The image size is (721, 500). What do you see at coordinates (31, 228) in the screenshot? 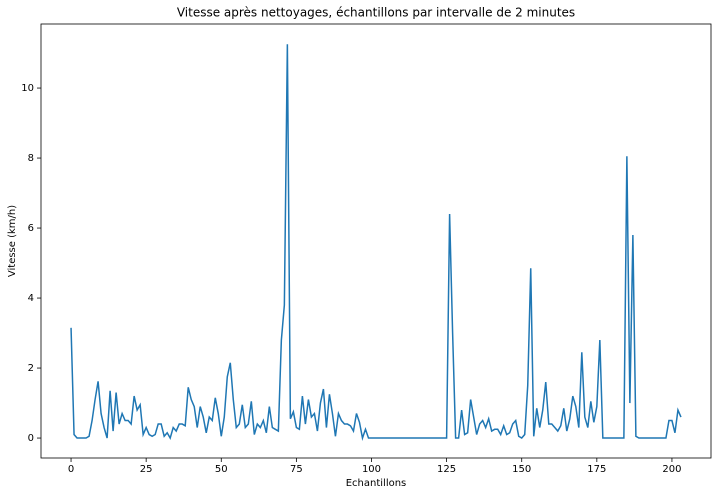
I see `y-tick-label: 6` at bounding box center [31, 228].